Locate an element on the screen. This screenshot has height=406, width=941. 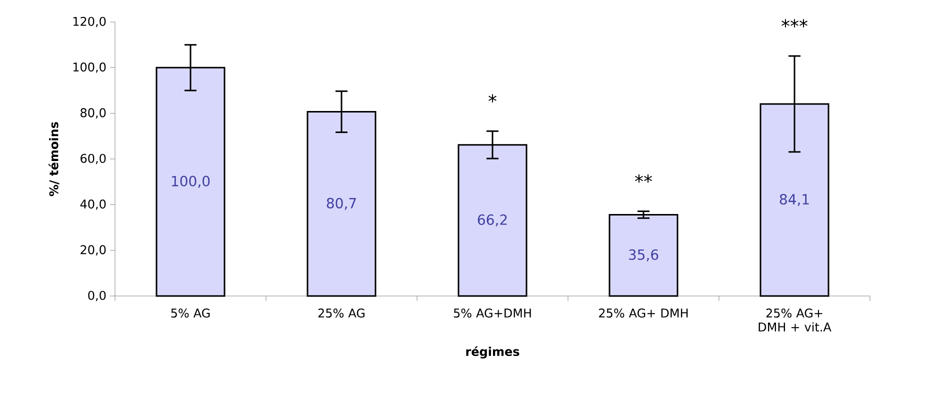
data-label: 35,6 is located at coordinates (643, 255).